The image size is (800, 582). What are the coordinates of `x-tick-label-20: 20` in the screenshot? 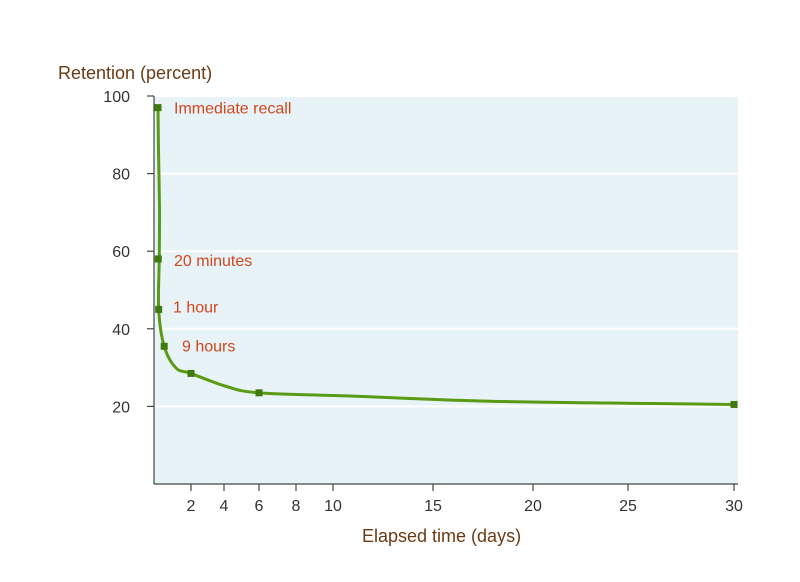 It's located at (533, 506).